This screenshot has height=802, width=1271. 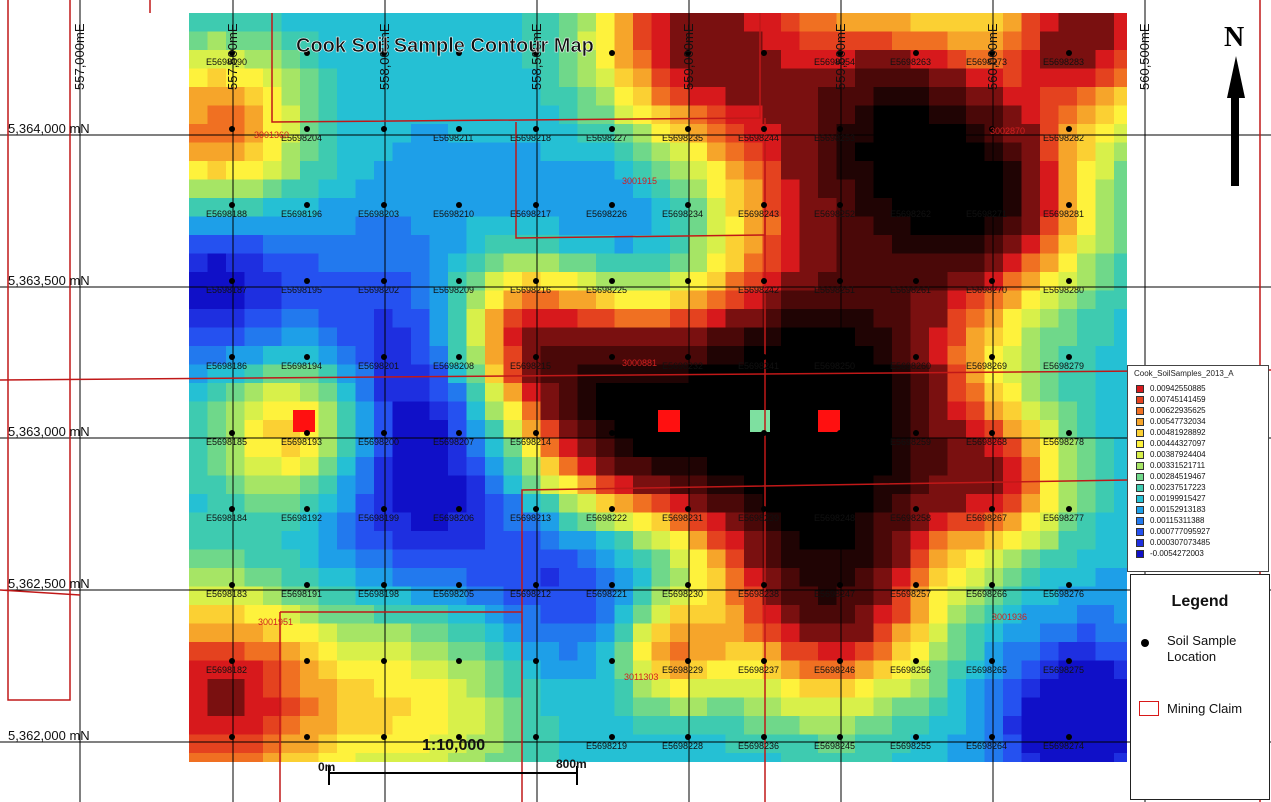 I want to click on sample-id-label: E5698283, so click(x=1063, y=62).